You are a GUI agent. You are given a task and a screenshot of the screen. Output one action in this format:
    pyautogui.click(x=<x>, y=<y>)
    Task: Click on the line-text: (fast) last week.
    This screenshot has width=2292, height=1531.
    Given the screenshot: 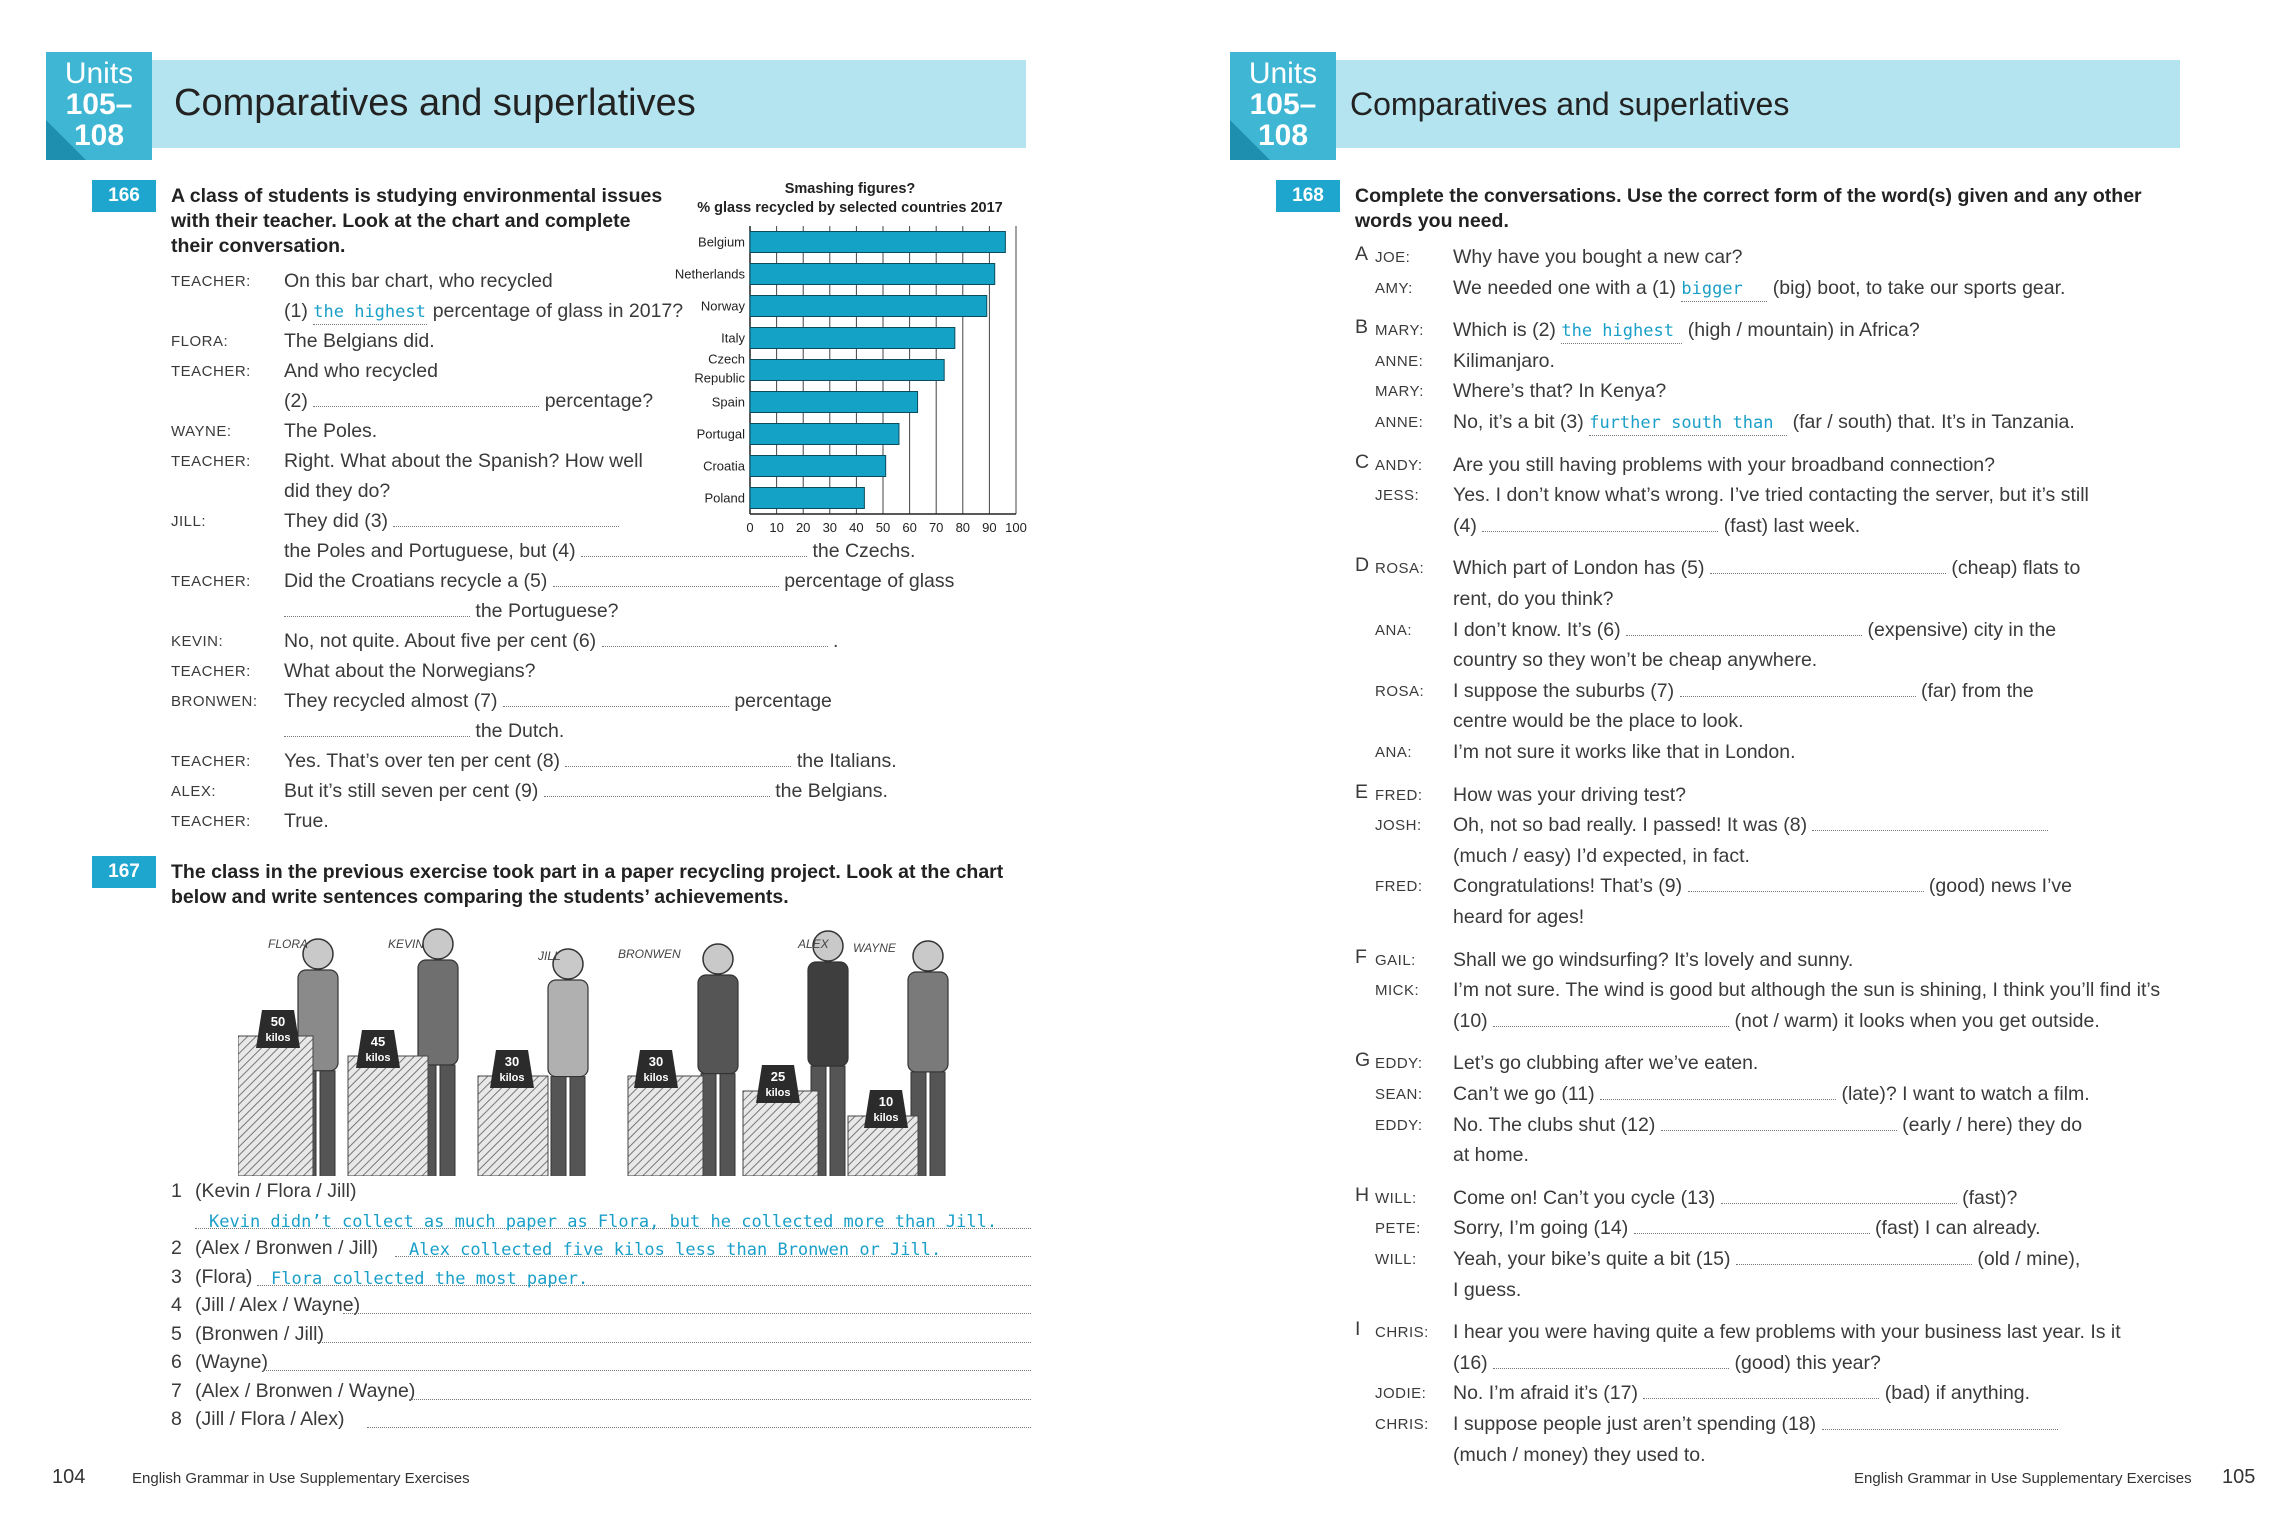 What is the action you would take?
    pyautogui.click(x=1792, y=525)
    